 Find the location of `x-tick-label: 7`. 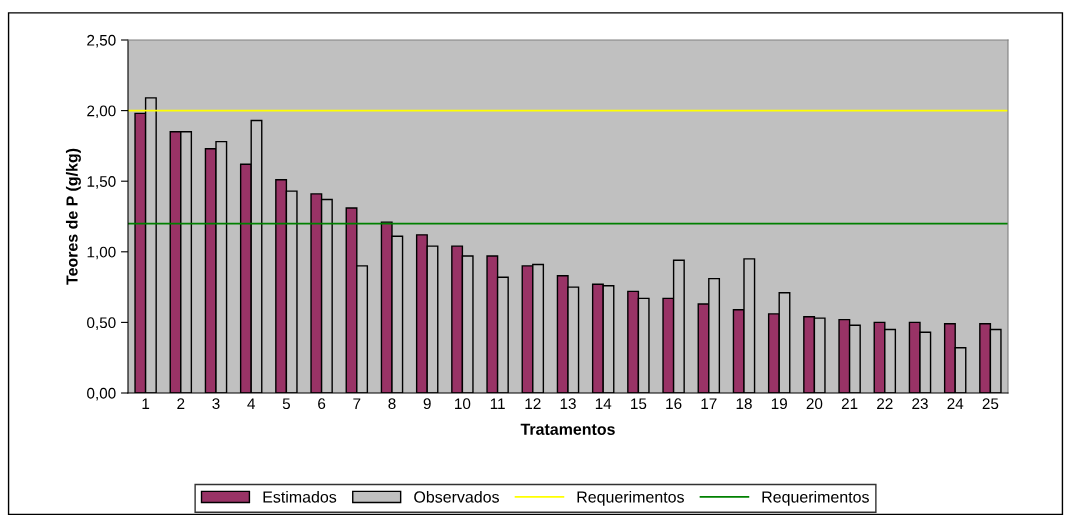

x-tick-label: 7 is located at coordinates (357, 403).